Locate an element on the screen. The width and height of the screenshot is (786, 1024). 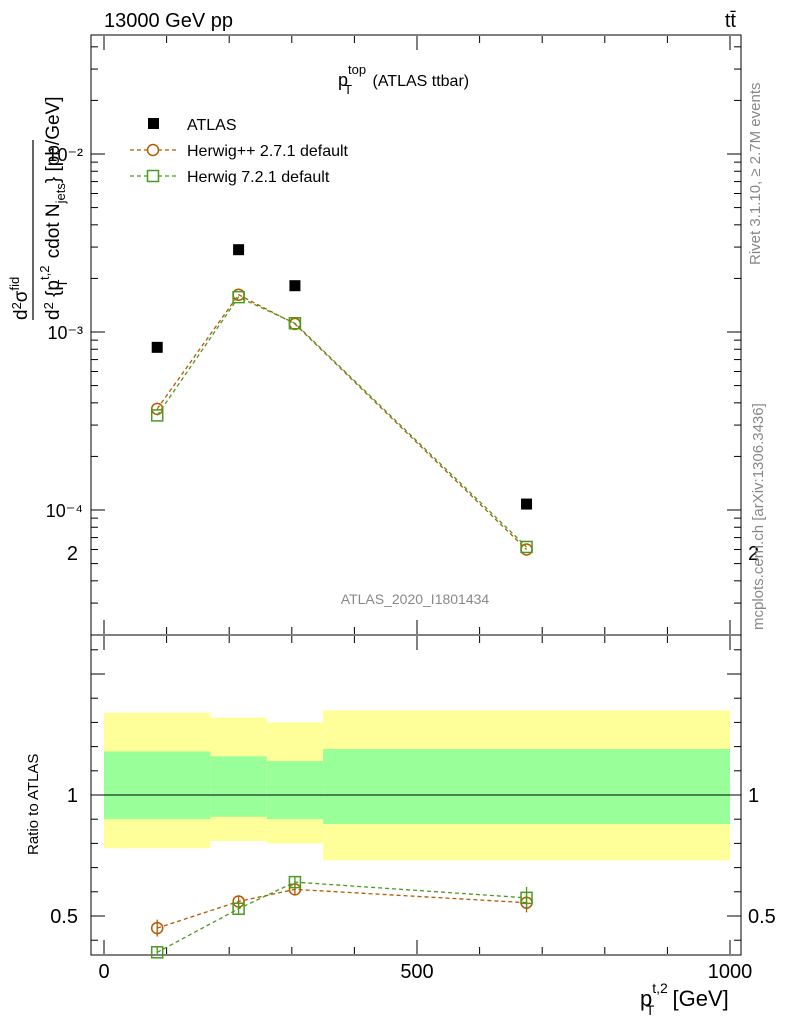
legend-label-herwig7: Herwig 7.2.1 default is located at coordinates (258, 177).